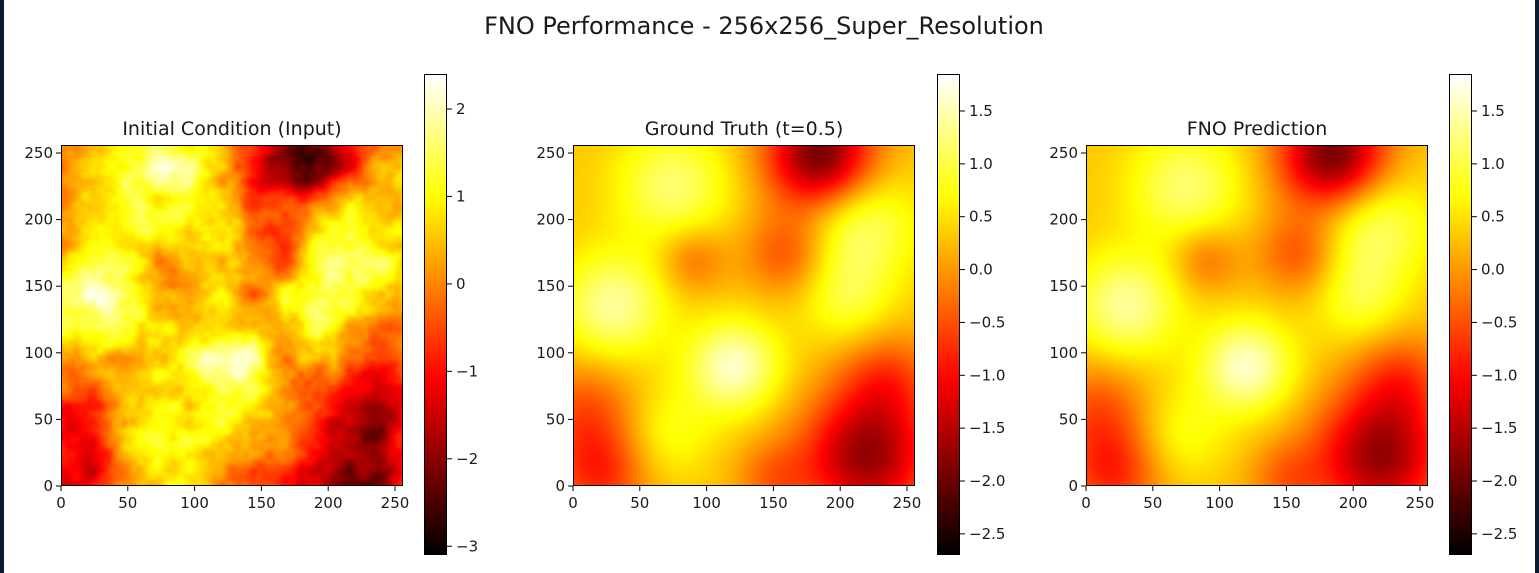  What do you see at coordinates (461, 196) in the screenshot?
I see `colorbar-tick-label: 1` at bounding box center [461, 196].